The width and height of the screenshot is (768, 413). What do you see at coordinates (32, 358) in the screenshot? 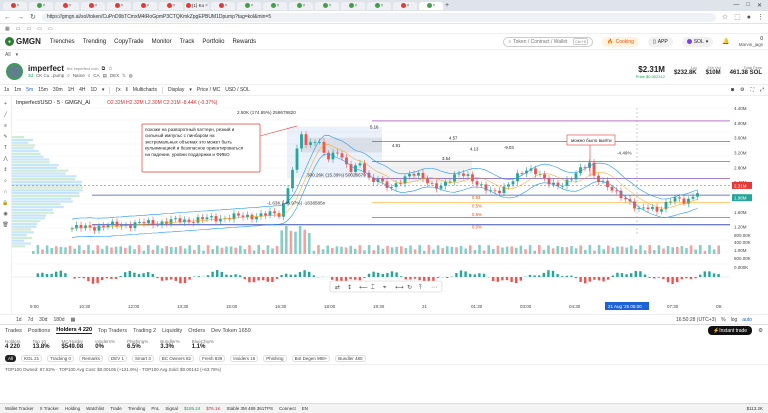
I see `filter-chip: KOL 21` at bounding box center [32, 358].